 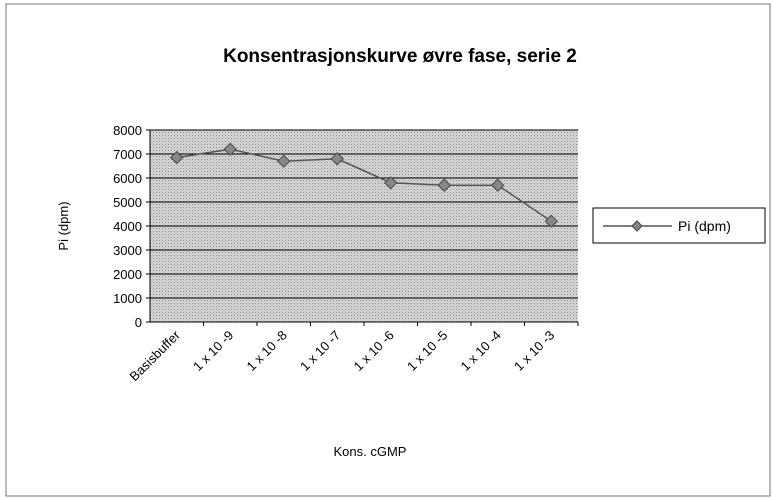 I want to click on y-tick-label: 6000, so click(x=127, y=178).